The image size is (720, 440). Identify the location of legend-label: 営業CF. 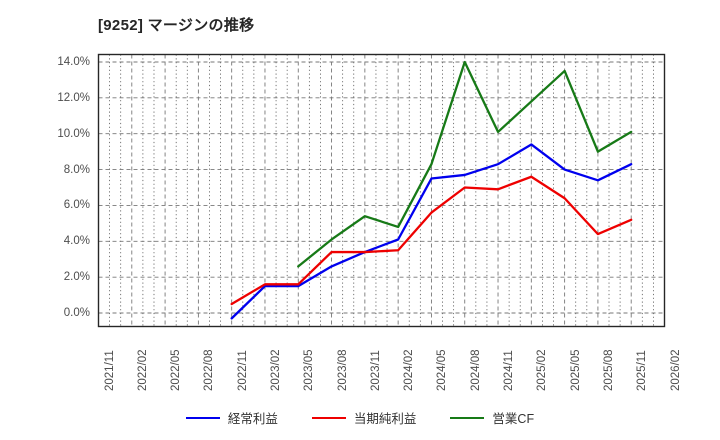
(513, 419).